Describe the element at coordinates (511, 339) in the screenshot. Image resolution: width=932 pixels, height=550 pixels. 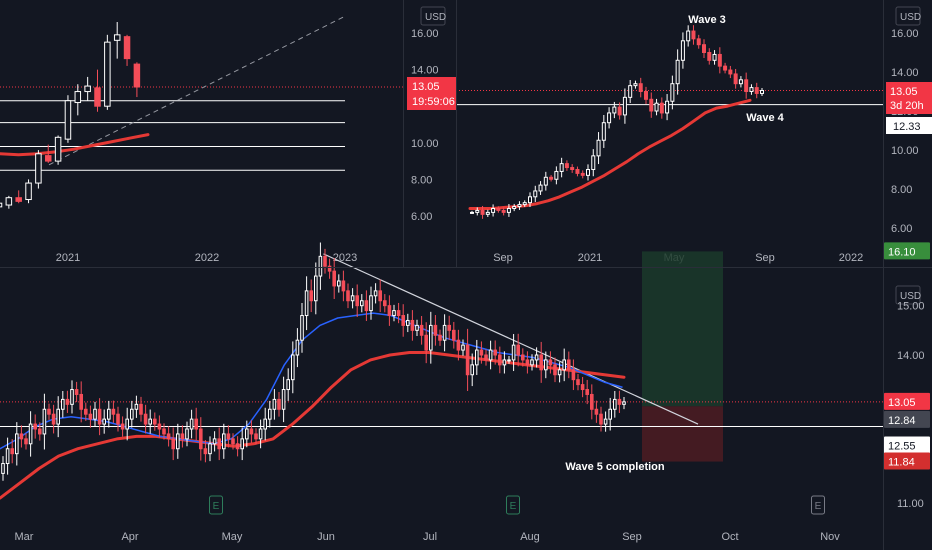
I see `downtrend-line` at that location.